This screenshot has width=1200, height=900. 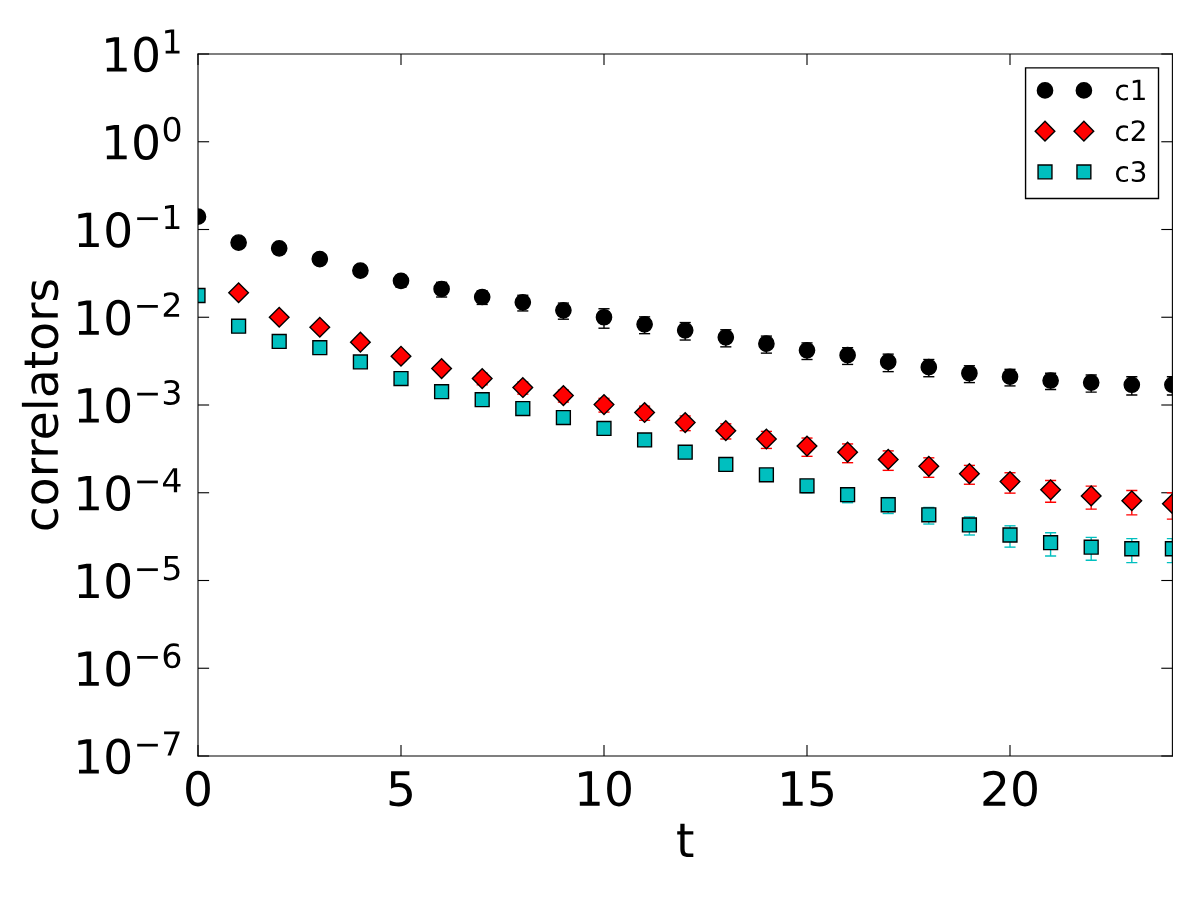 I want to click on x-tick-label: 15, so click(x=807, y=789).